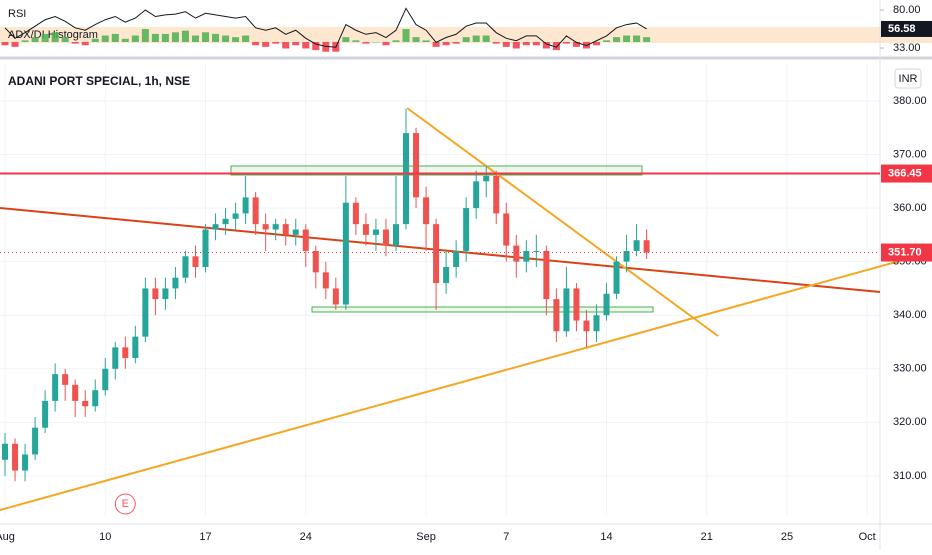 Image resolution: width=932 pixels, height=555 pixels. I want to click on resistance-zone, so click(436, 170).